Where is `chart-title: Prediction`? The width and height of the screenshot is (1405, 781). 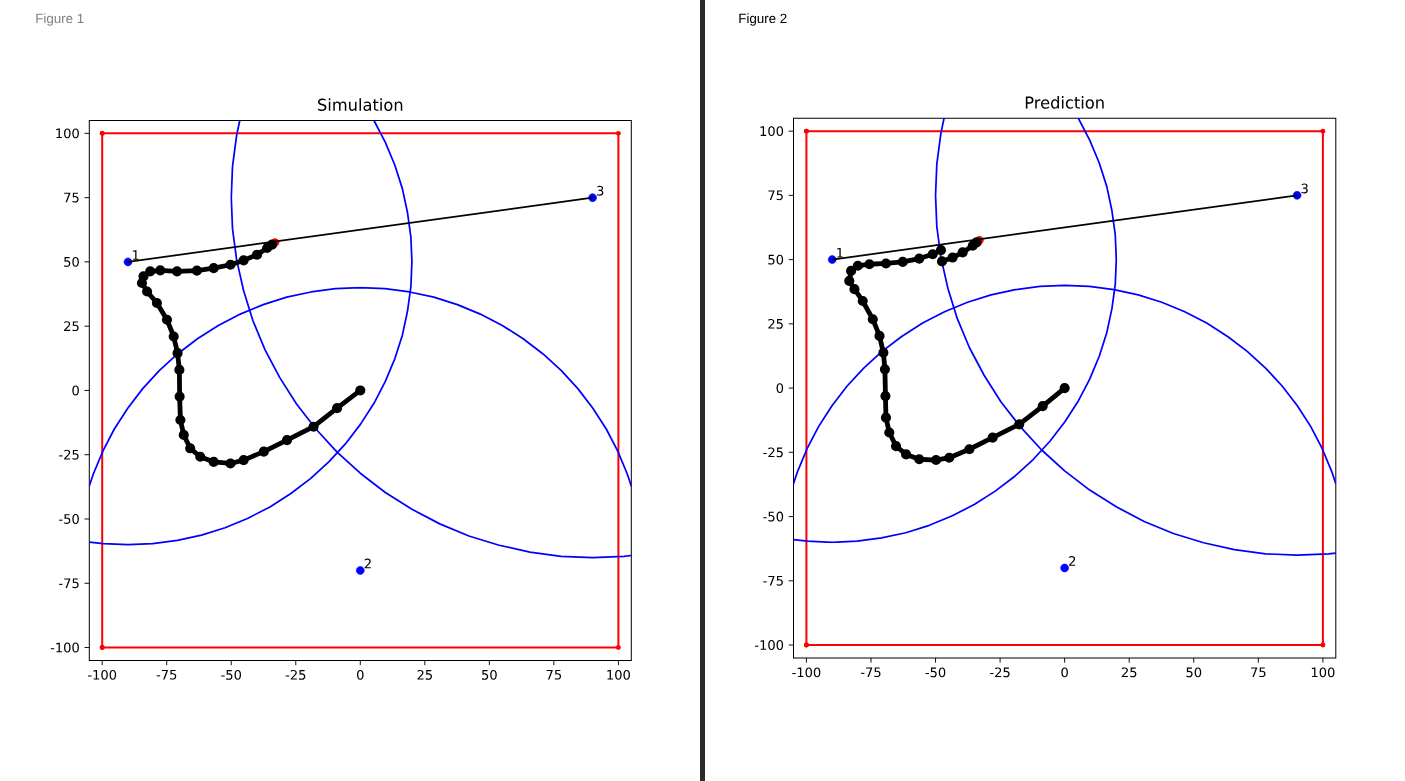
chart-title: Prediction is located at coordinates (1064, 102).